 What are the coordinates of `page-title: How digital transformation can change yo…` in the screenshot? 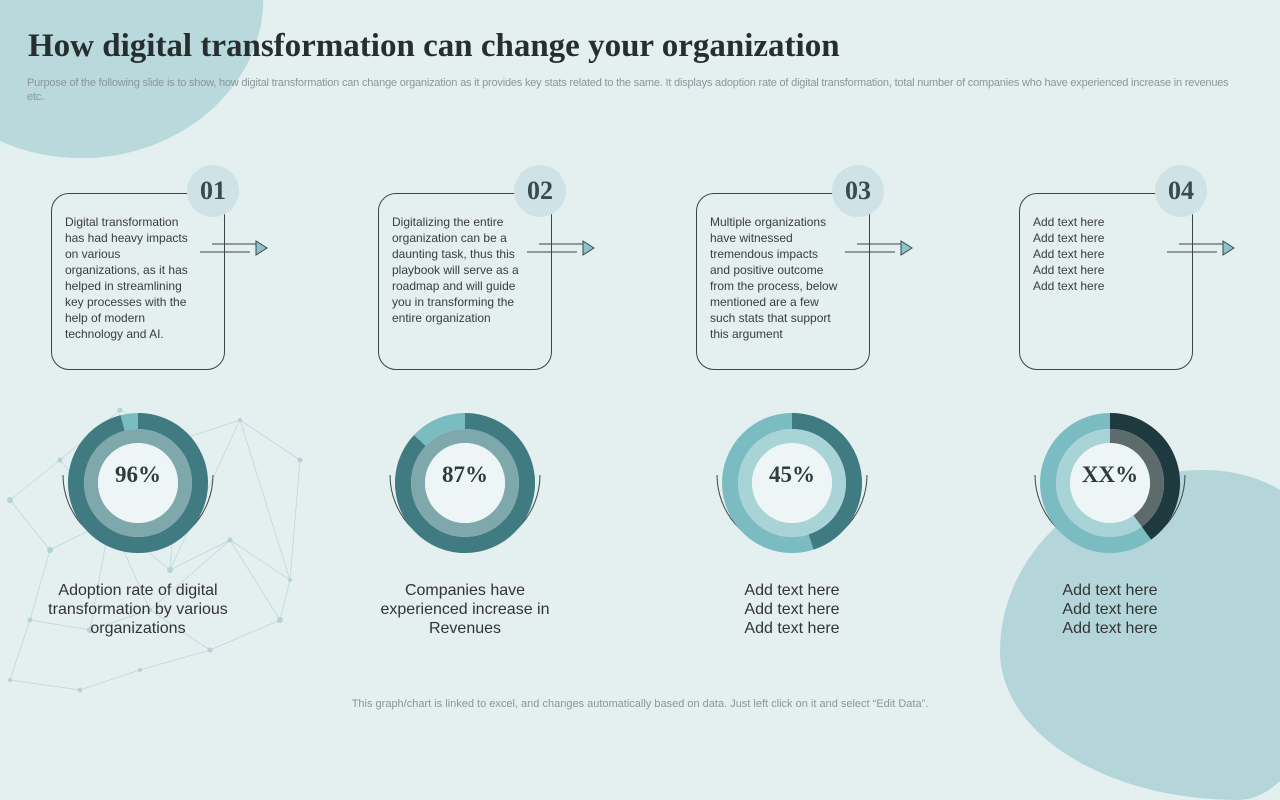 It's located at (434, 46).